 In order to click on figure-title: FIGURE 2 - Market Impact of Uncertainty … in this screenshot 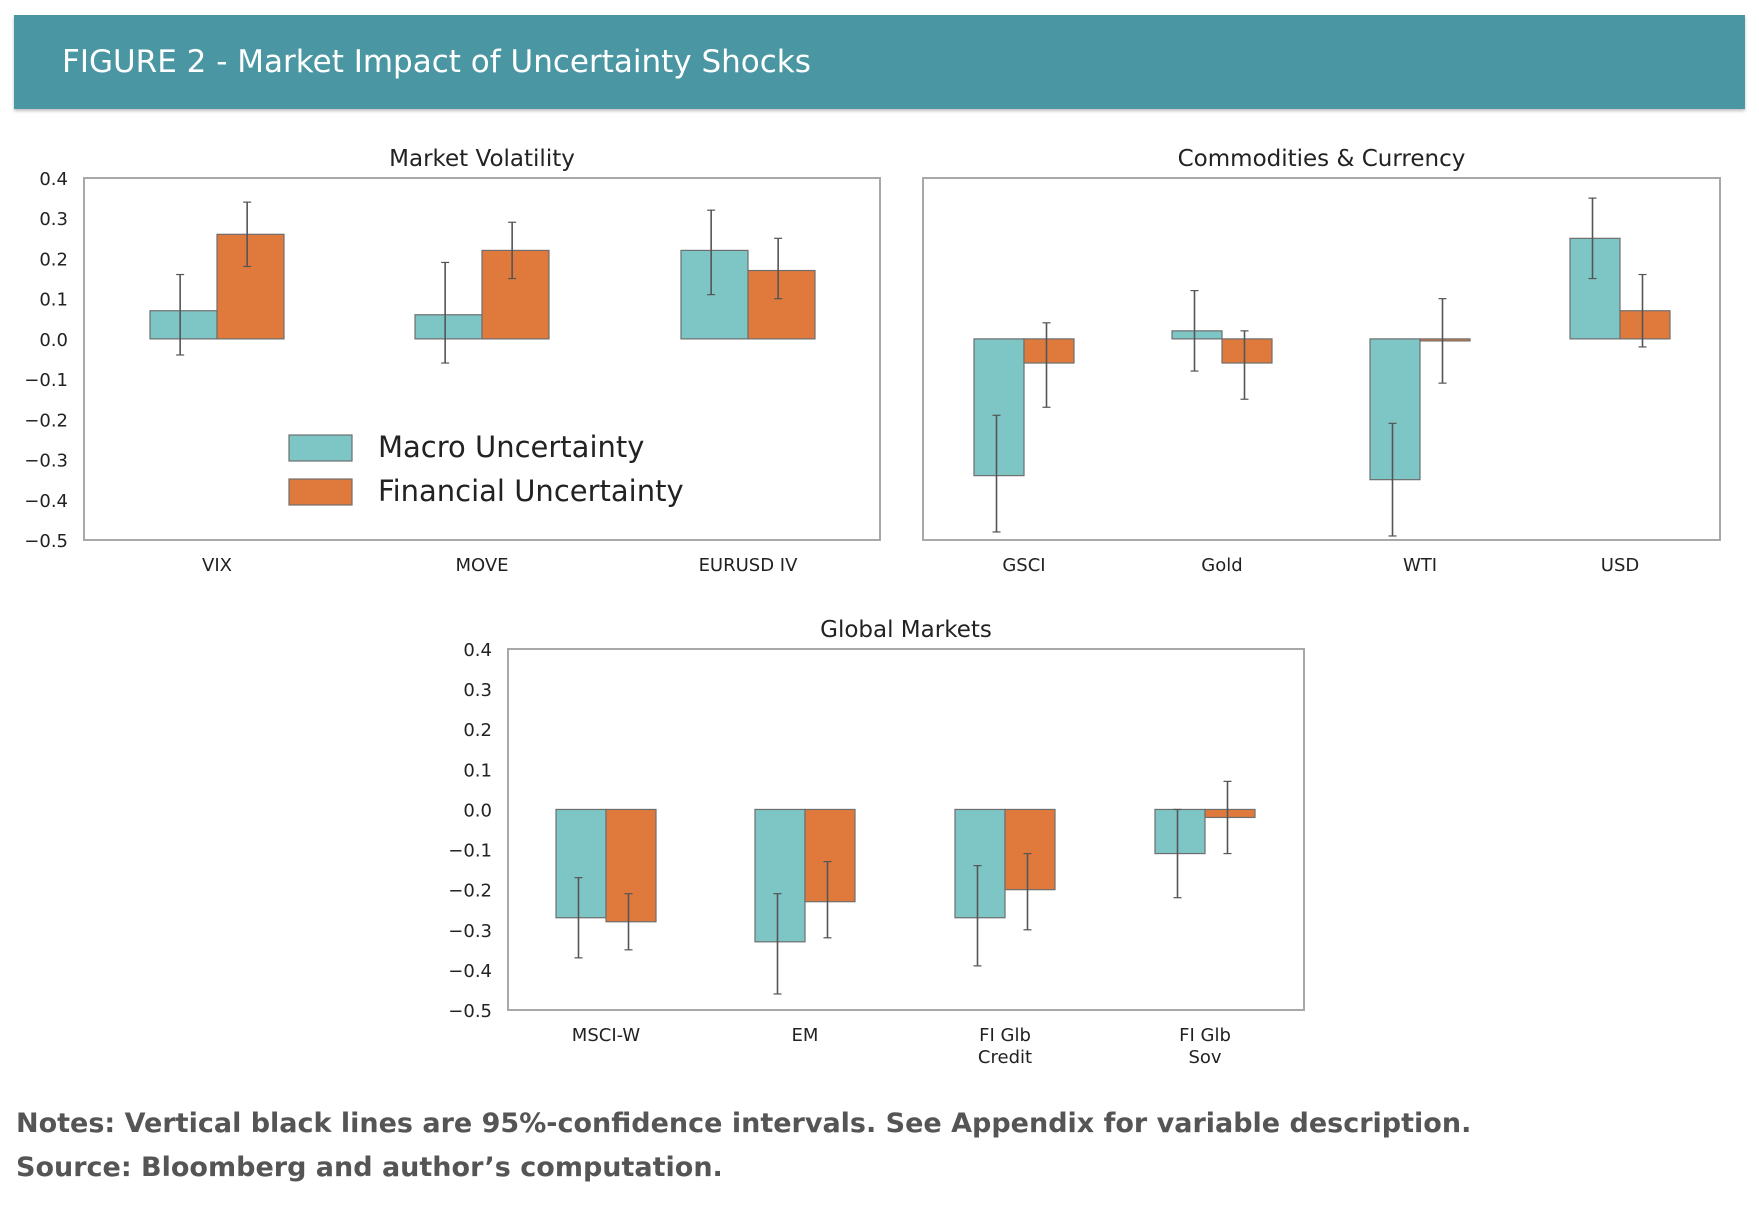, I will do `click(436, 62)`.